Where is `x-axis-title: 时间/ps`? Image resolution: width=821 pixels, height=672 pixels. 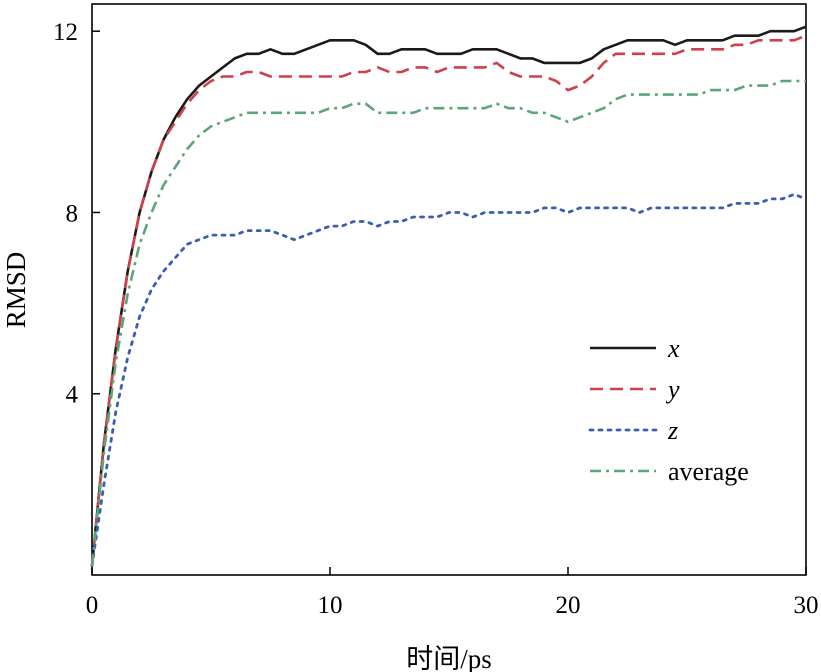 x-axis-title: 时间/ps is located at coordinates (449, 658).